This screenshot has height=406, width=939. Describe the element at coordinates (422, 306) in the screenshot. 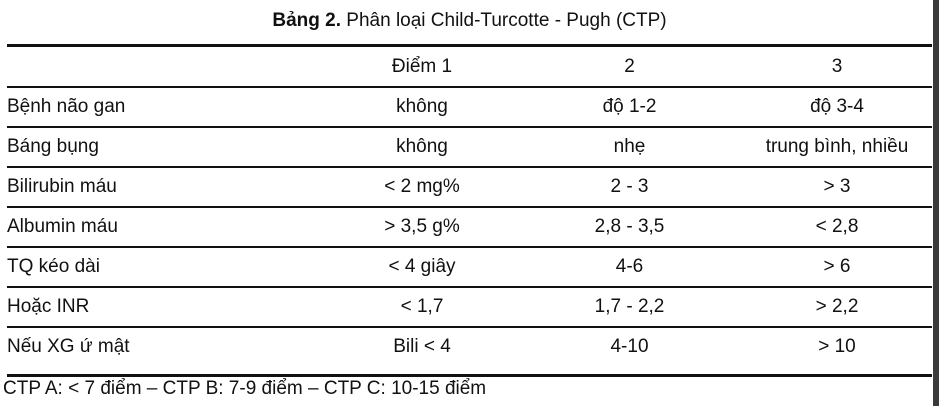

I see `table-cell: < 1,7` at that location.